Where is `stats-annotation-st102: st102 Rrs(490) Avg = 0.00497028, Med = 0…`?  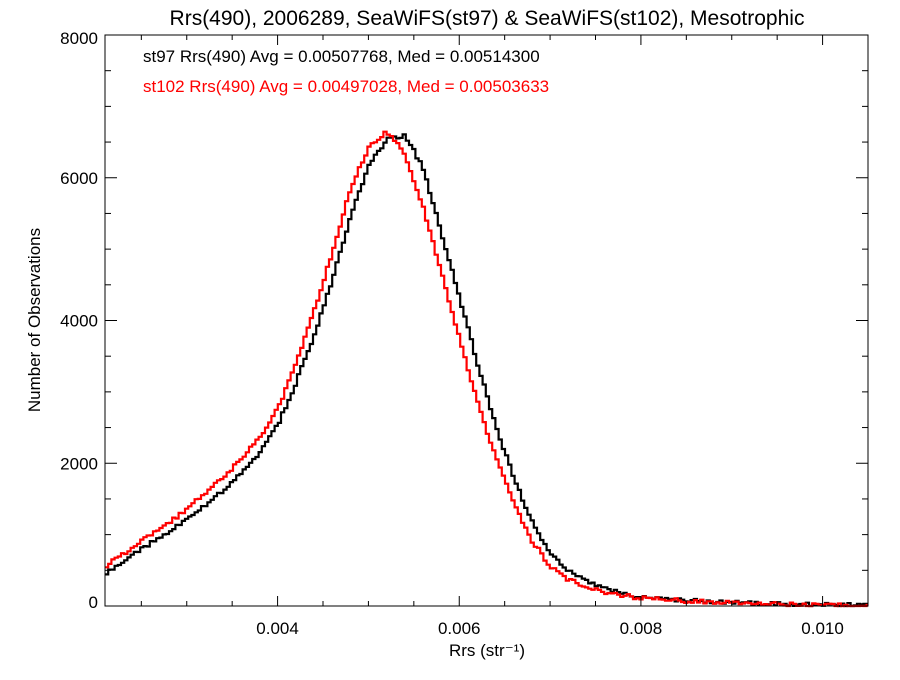
stats-annotation-st102: st102 Rrs(490) Avg = 0.00497028, Med = 0… is located at coordinates (346, 86).